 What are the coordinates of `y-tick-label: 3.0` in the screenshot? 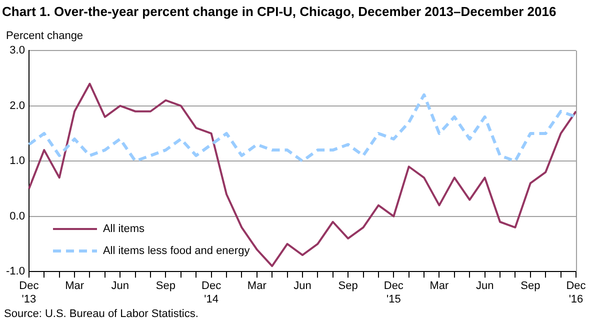 It's located at (17, 50).